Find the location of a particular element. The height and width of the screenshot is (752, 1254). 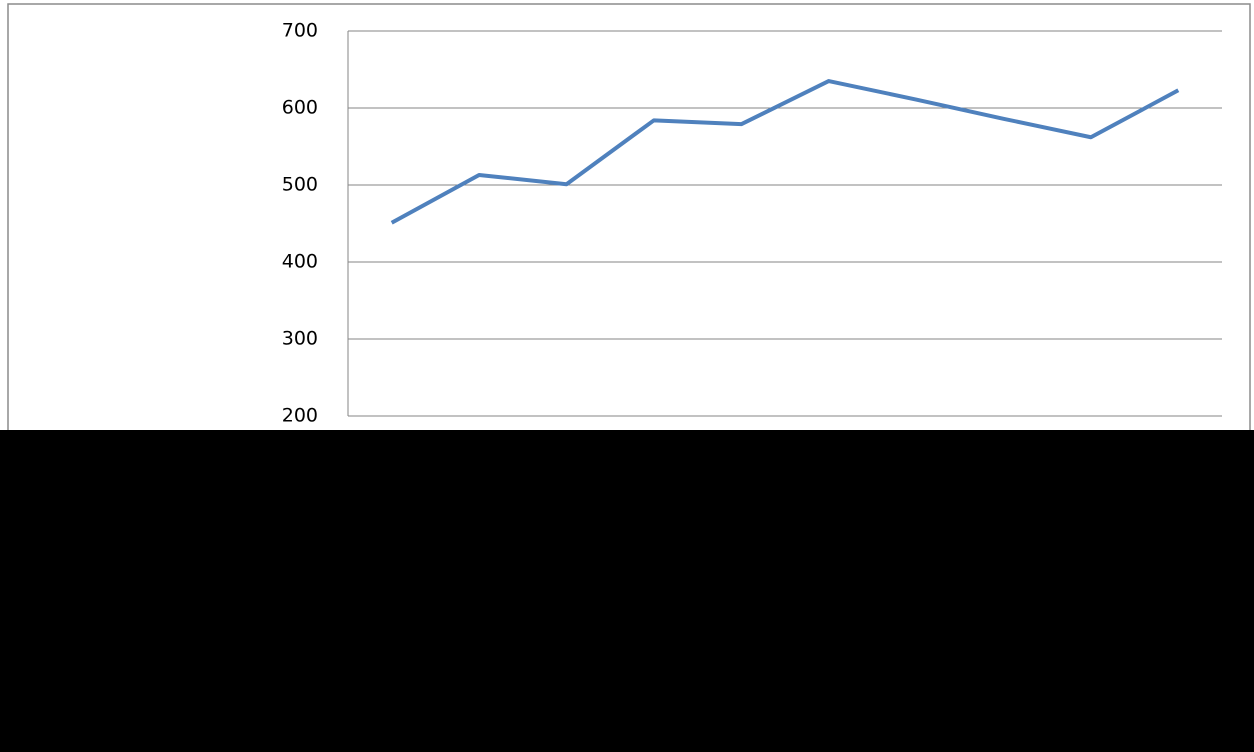

y-tick-label: 700 is located at coordinates (300, 31).